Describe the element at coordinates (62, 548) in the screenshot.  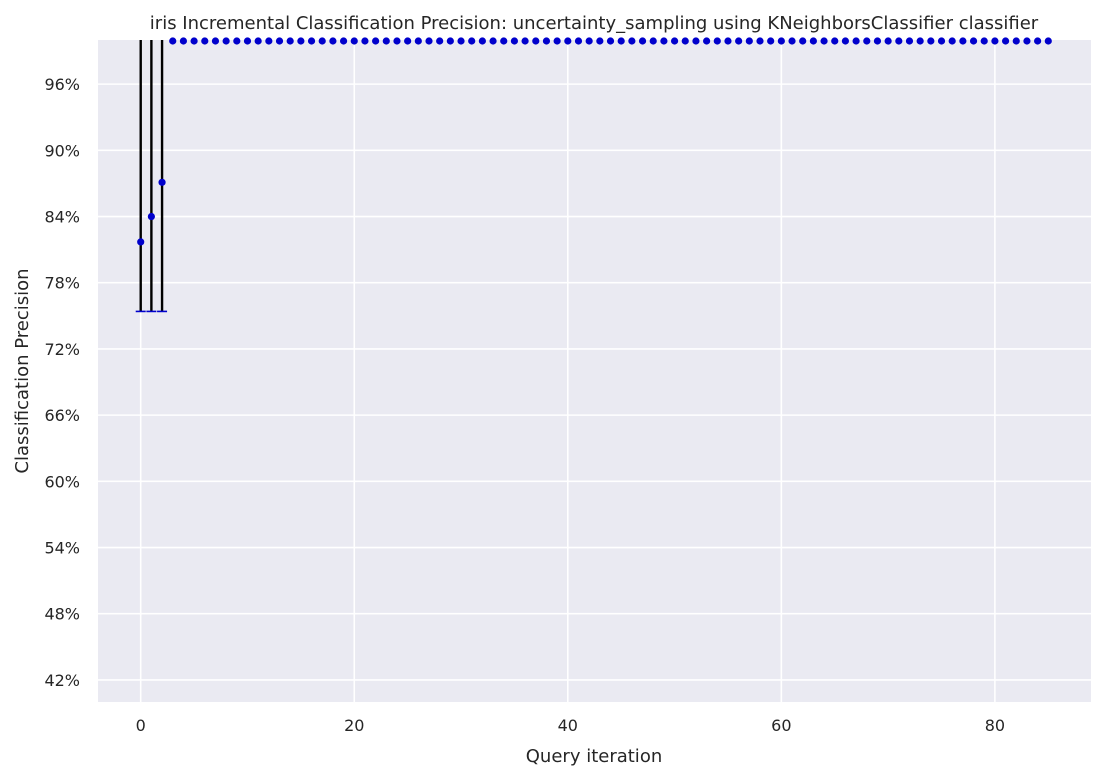
I see `y-tick-label: 54%` at that location.